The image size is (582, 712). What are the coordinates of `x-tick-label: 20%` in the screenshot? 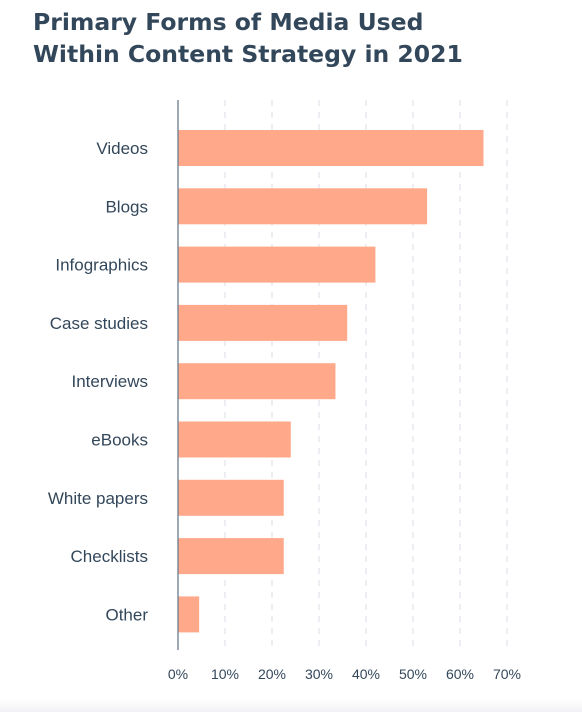 It's located at (272, 674).